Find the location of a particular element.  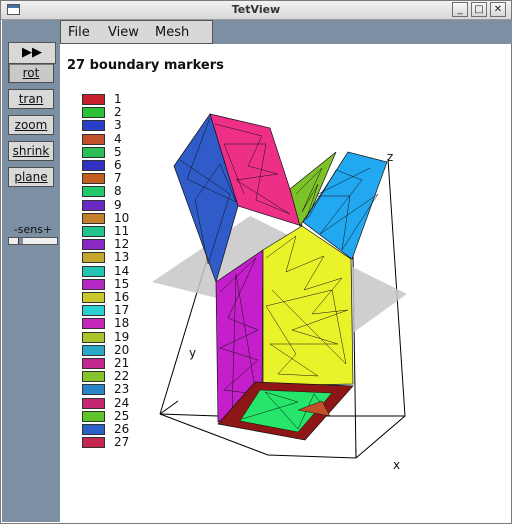

title-bar: TetView _ □ ✕ is located at coordinates (256, 10).